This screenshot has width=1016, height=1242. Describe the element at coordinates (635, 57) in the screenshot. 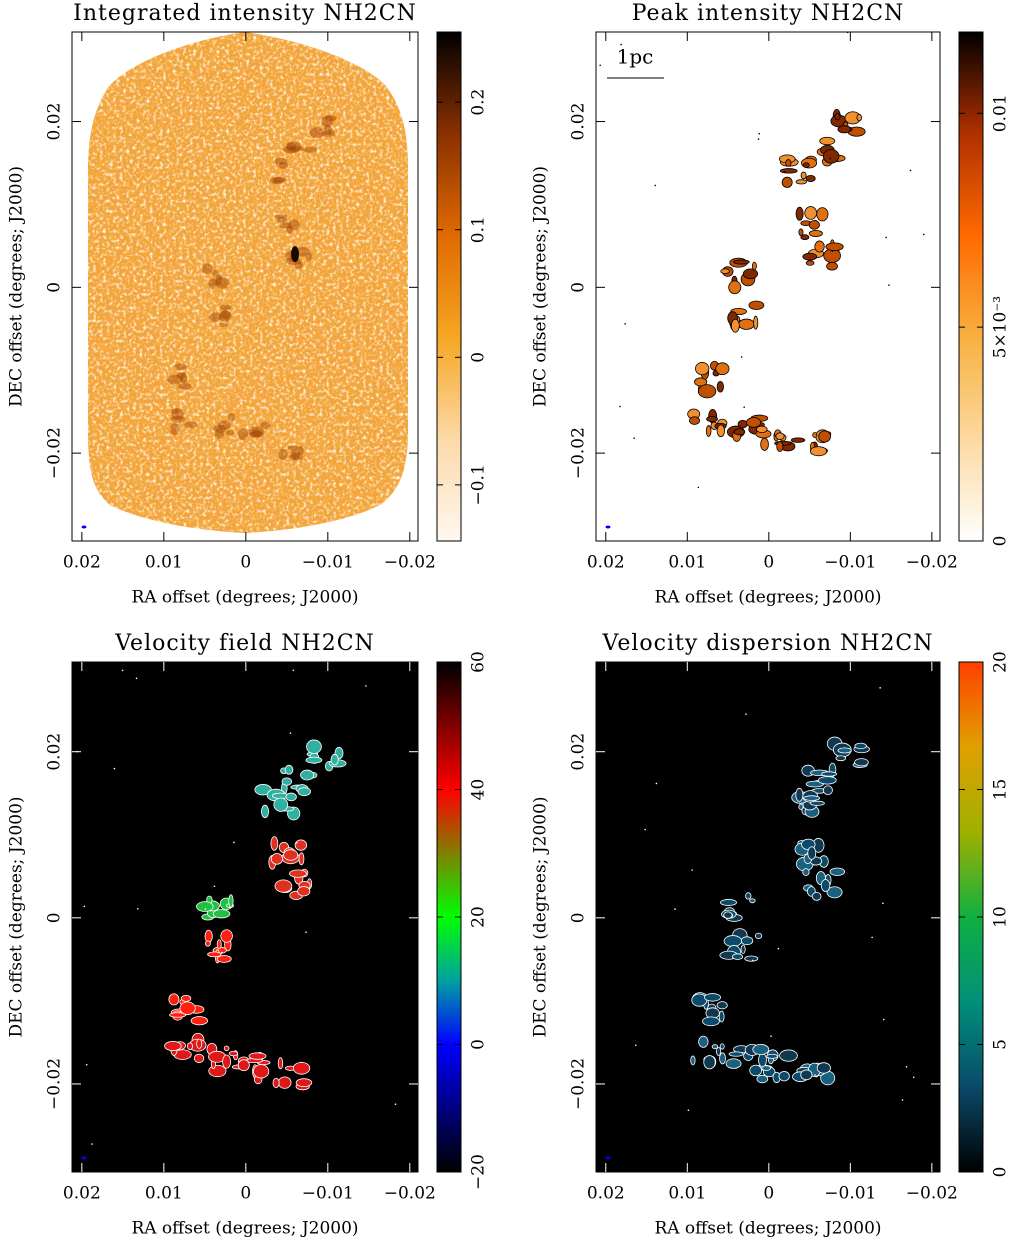

I see `scale-bar-label: 1pc` at that location.